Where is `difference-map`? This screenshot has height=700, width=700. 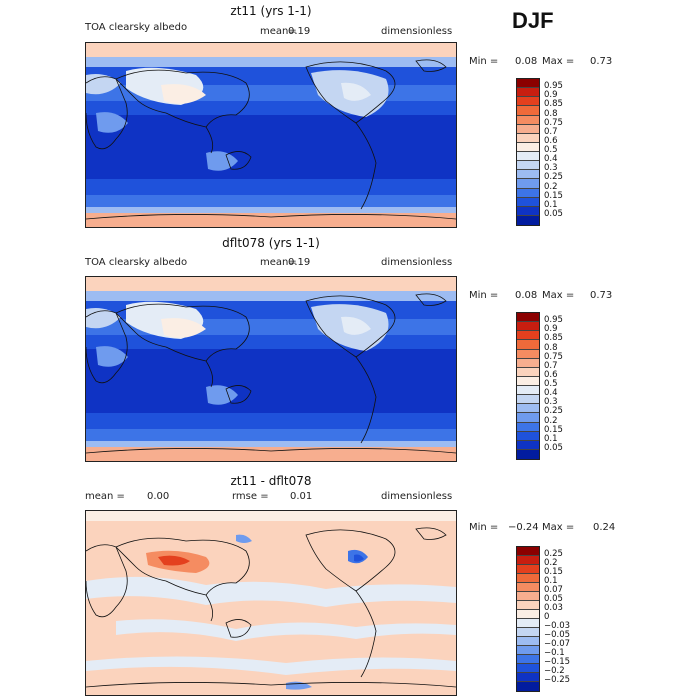 difference-map is located at coordinates (271, 603).